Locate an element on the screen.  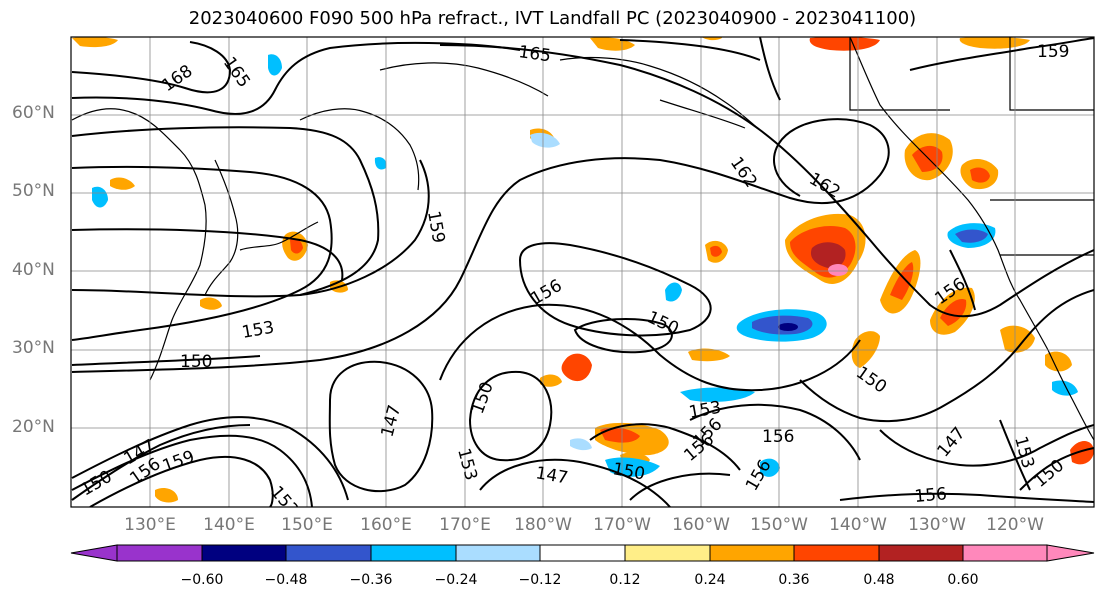
lon-label: 170°W is located at coordinates (622, 525).